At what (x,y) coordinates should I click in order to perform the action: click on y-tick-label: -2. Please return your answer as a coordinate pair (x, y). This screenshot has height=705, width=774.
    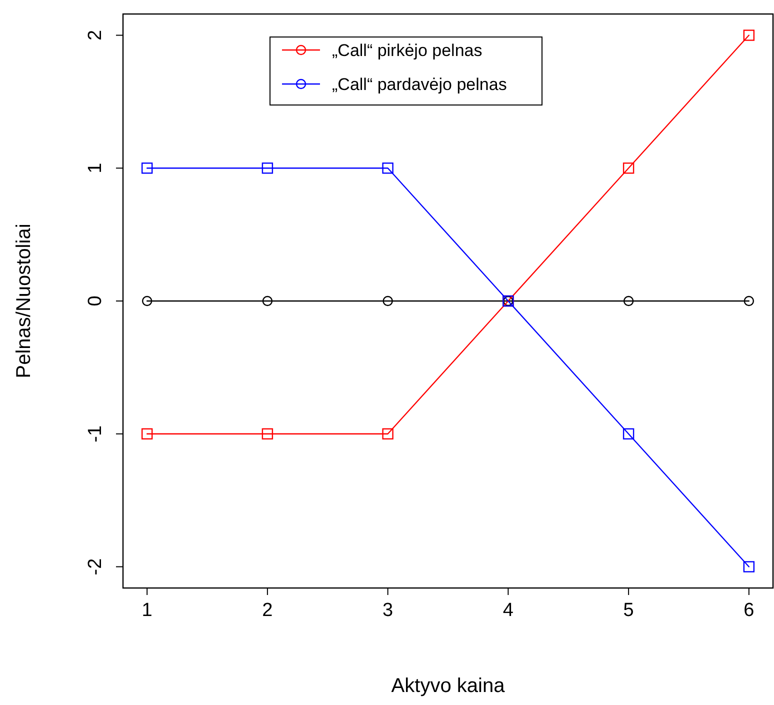
    Looking at the image, I should click on (95, 567).